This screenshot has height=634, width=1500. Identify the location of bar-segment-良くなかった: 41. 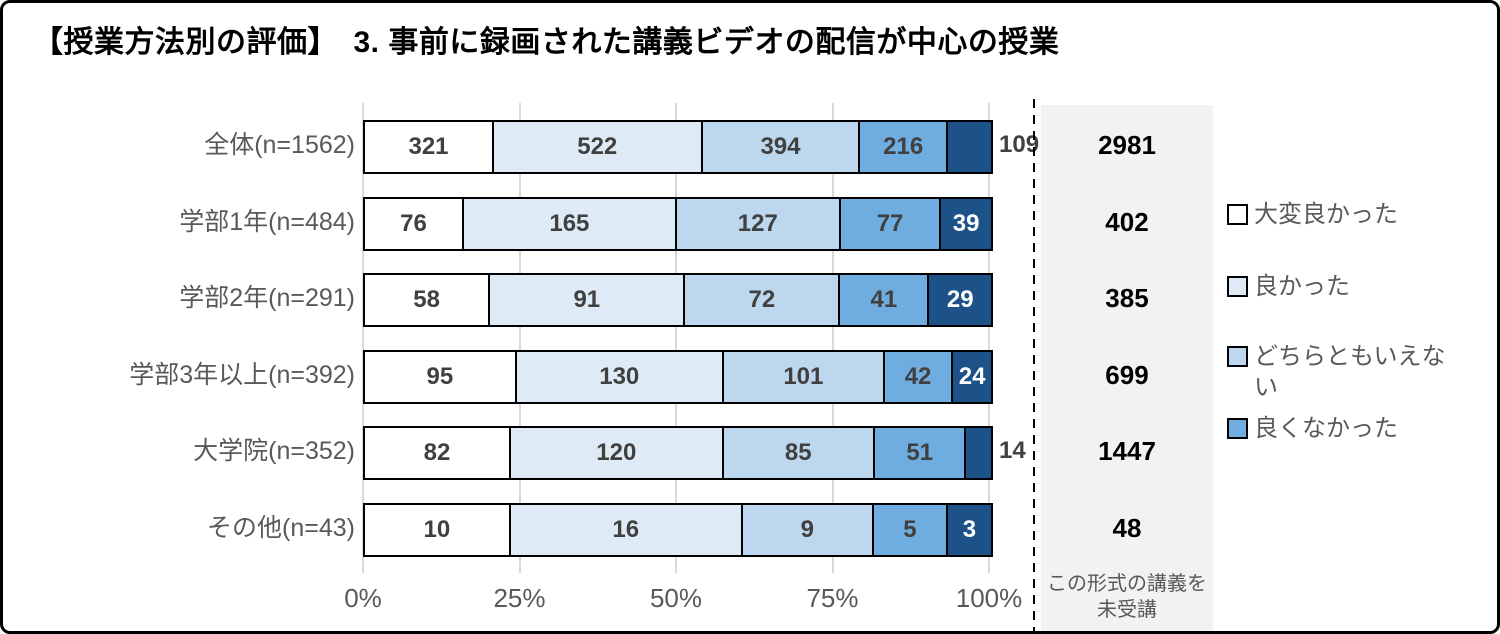
(883, 300).